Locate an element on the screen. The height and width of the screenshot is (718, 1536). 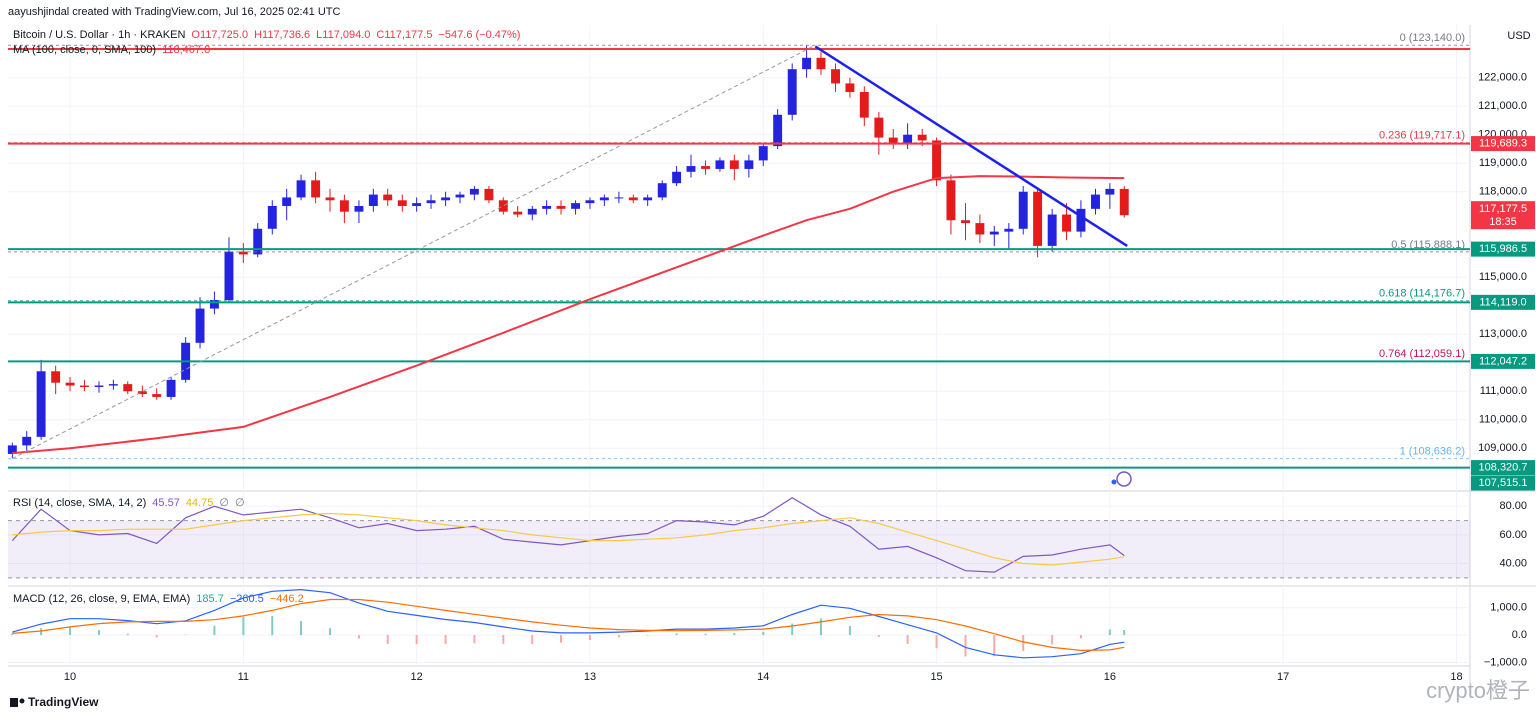
y-tick-label: 60.00 is located at coordinates (1513, 535).